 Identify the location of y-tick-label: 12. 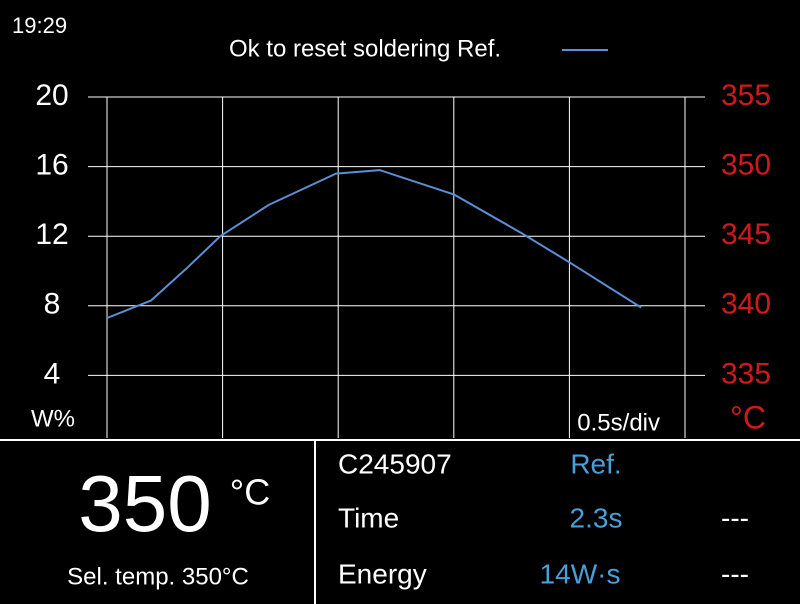
(51, 234).